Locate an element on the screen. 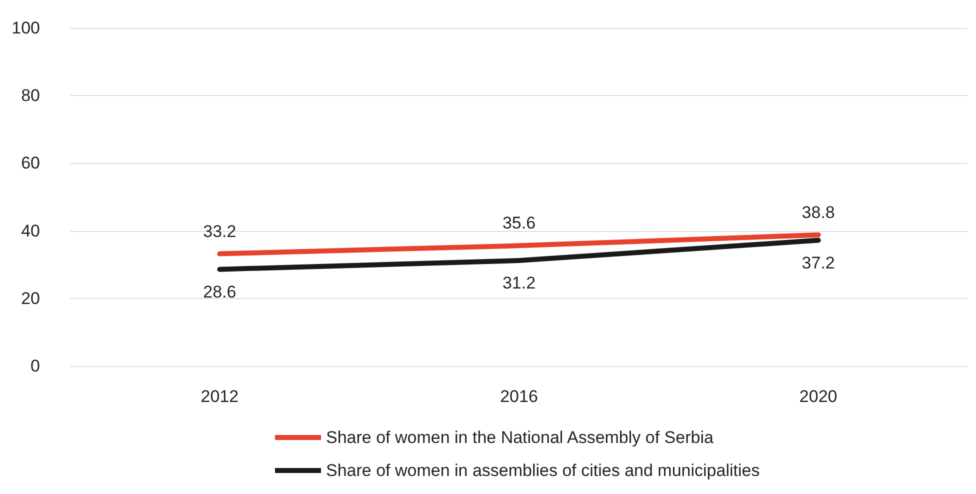 The width and height of the screenshot is (976, 494). data-label: 38.8 is located at coordinates (818, 212).